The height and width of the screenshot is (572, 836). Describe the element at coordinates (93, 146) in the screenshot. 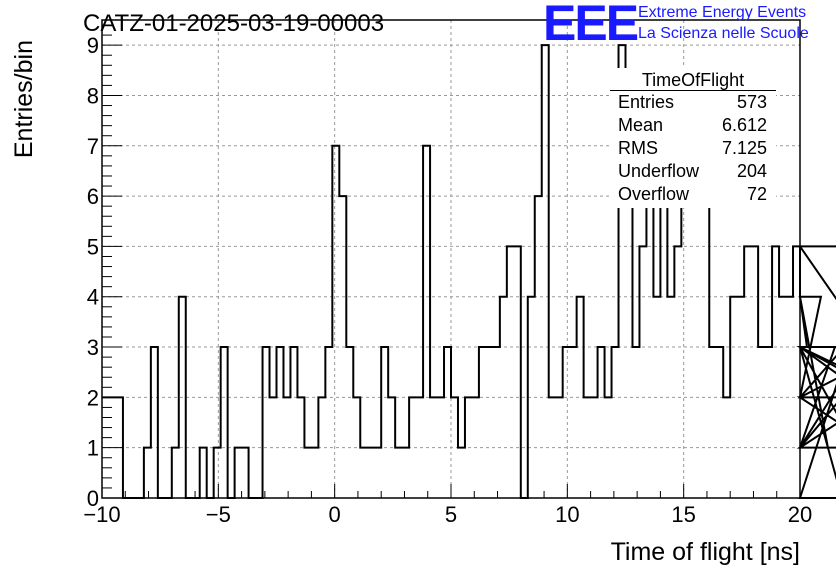

I see `y-tick-label: 7` at that location.